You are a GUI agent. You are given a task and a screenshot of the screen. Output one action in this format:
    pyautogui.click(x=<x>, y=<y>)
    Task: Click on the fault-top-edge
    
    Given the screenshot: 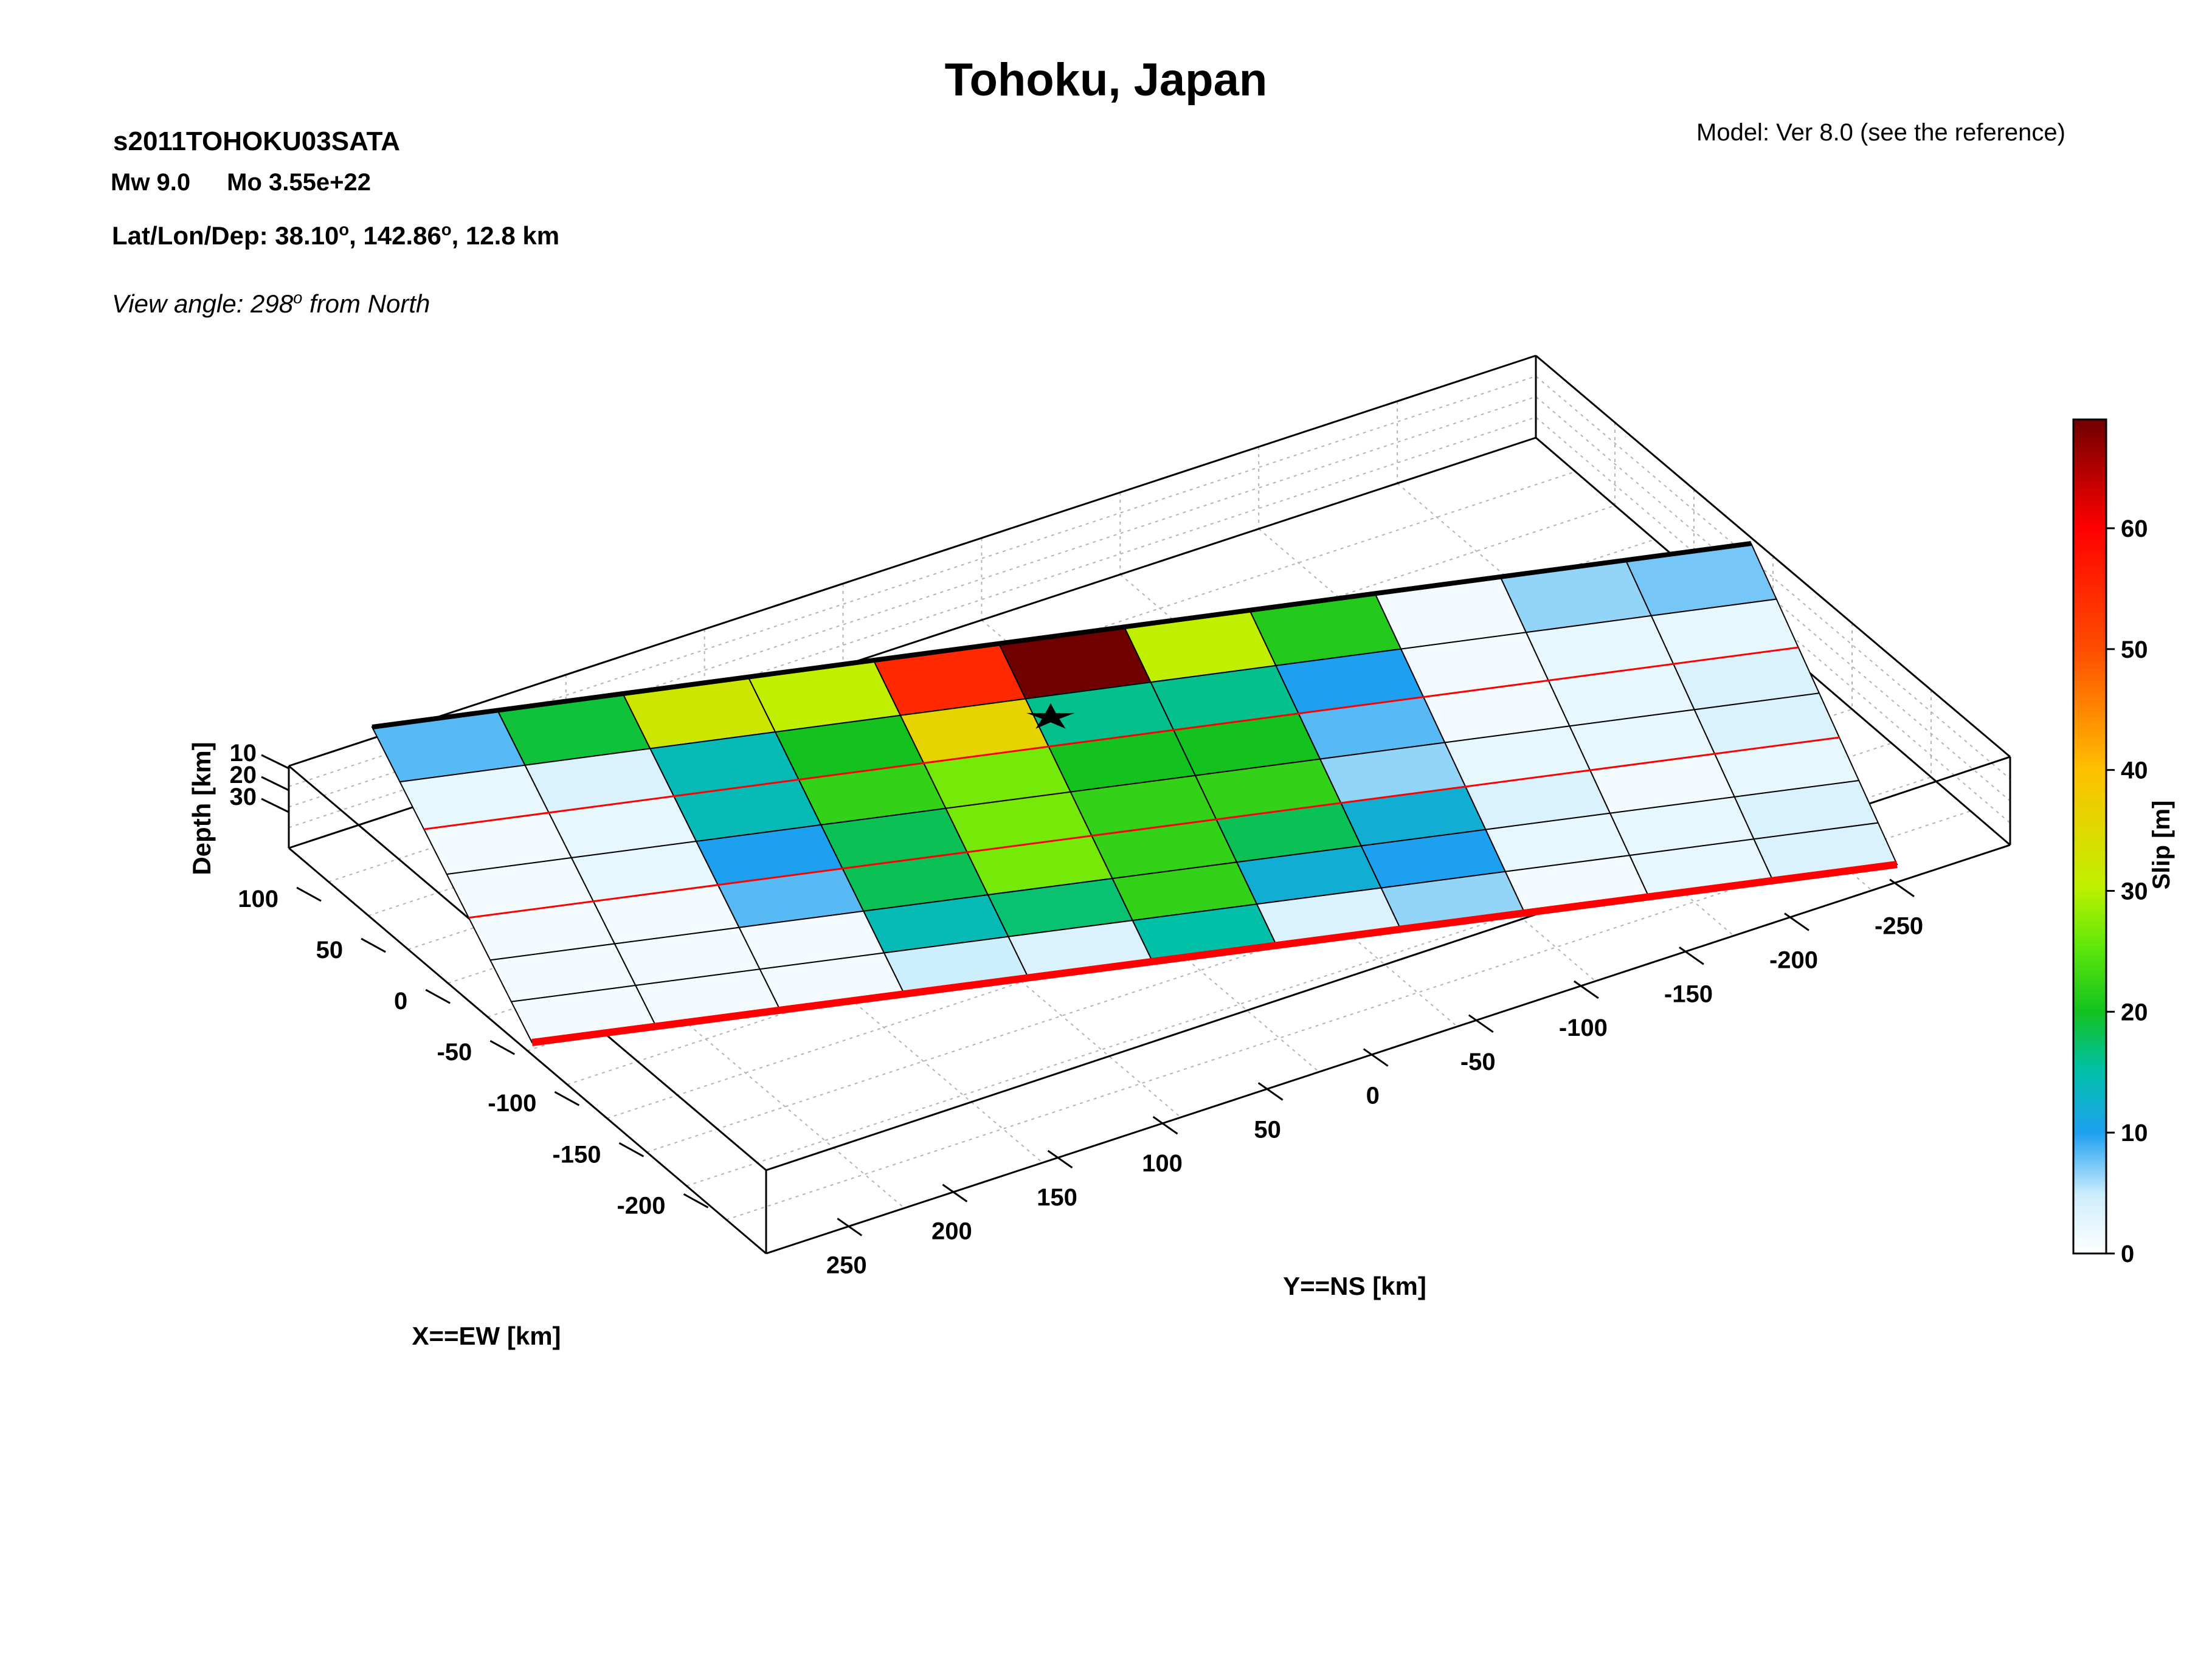 What is the action you would take?
    pyautogui.click(x=1062, y=635)
    